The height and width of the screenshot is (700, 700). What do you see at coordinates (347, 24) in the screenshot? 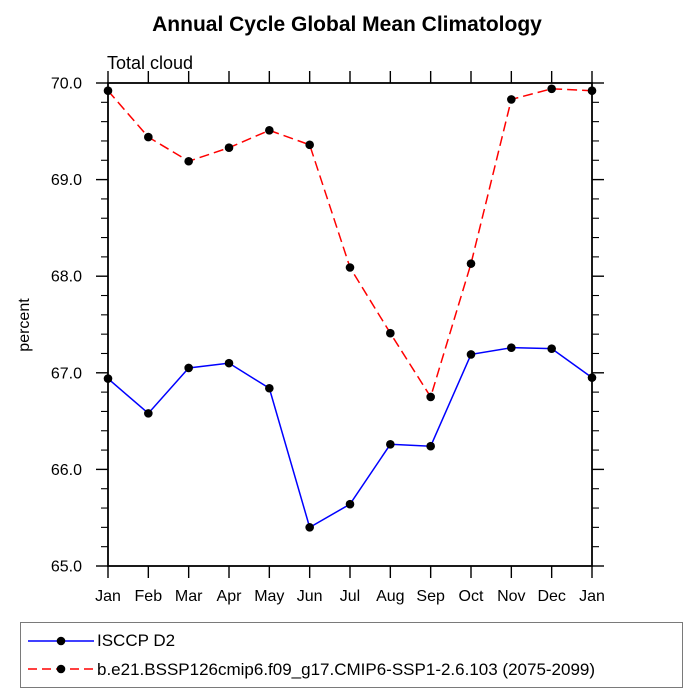
I see `chart-title: Annual Cycle Global Mean Climatology` at bounding box center [347, 24].